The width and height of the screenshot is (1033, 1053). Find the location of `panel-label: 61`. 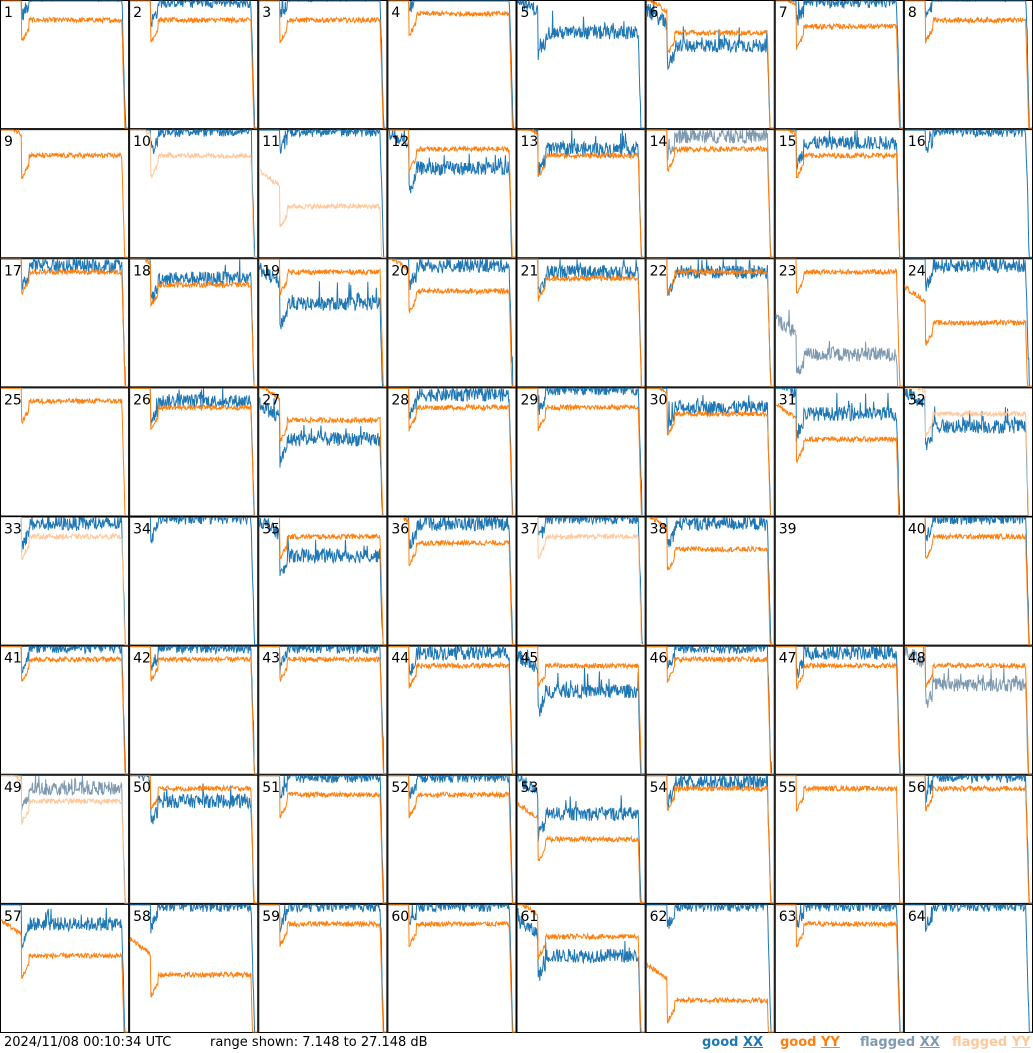

panel-label: 61 is located at coordinates (530, 917).